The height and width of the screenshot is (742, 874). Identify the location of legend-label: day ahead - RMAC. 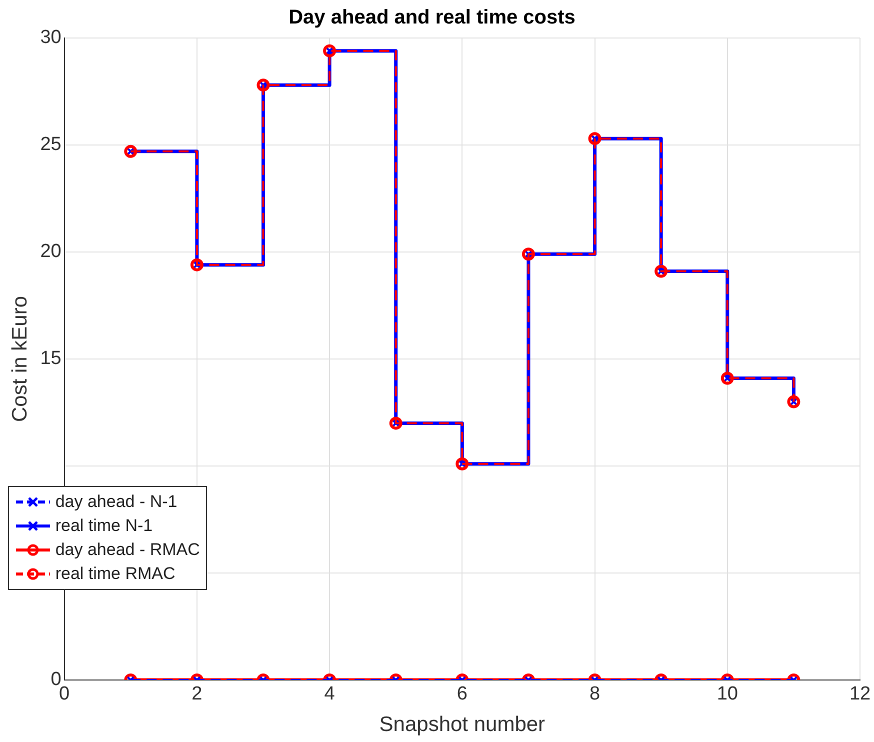
(127, 550).